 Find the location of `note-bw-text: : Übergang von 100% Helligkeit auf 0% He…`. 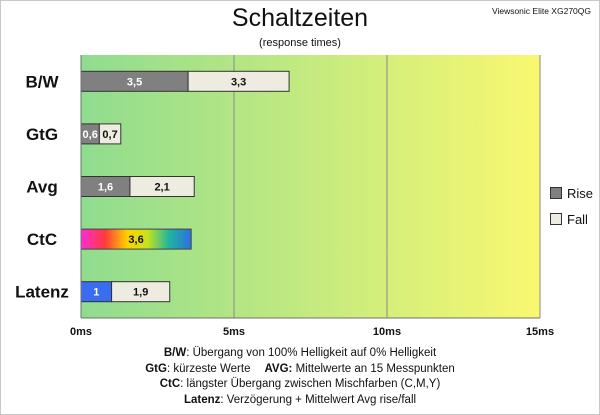

note-bw-text: : Übergang von 100% Helligkeit auf 0% He… is located at coordinates (311, 353).